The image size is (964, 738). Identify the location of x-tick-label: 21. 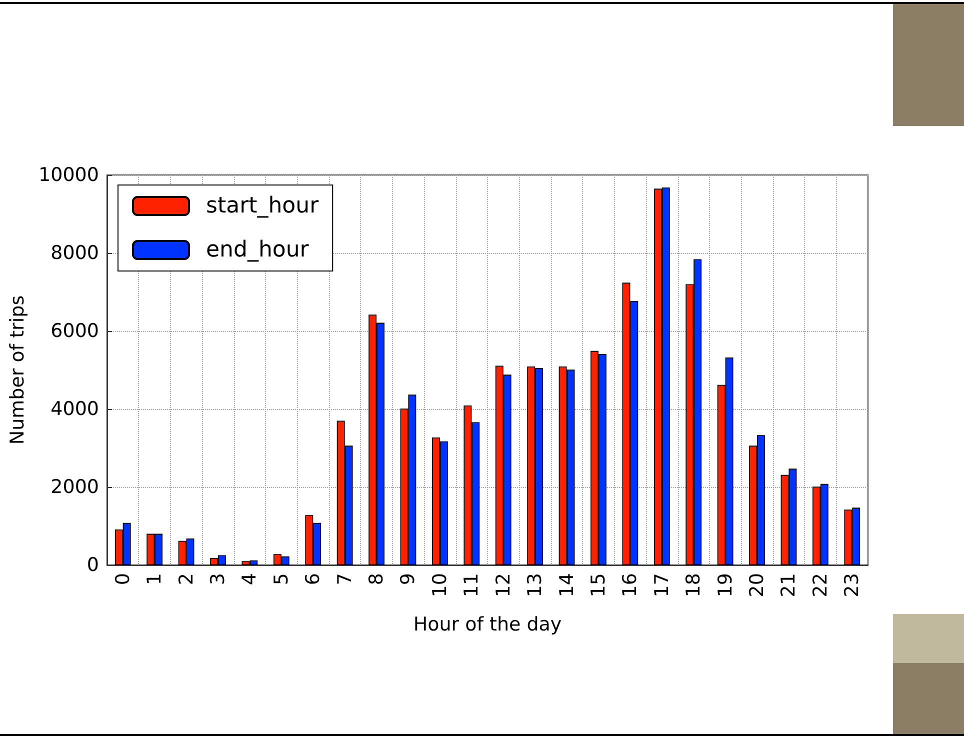
(789, 585).